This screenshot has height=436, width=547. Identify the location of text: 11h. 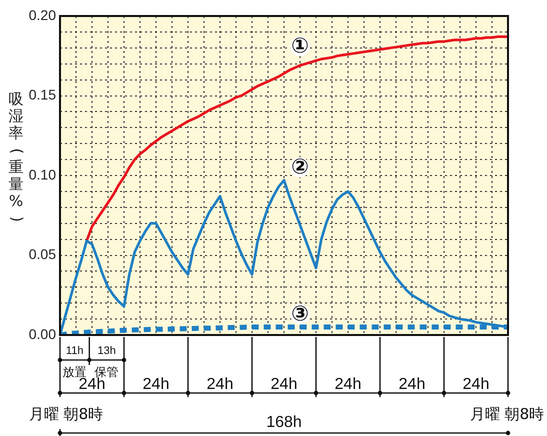
(75, 351).